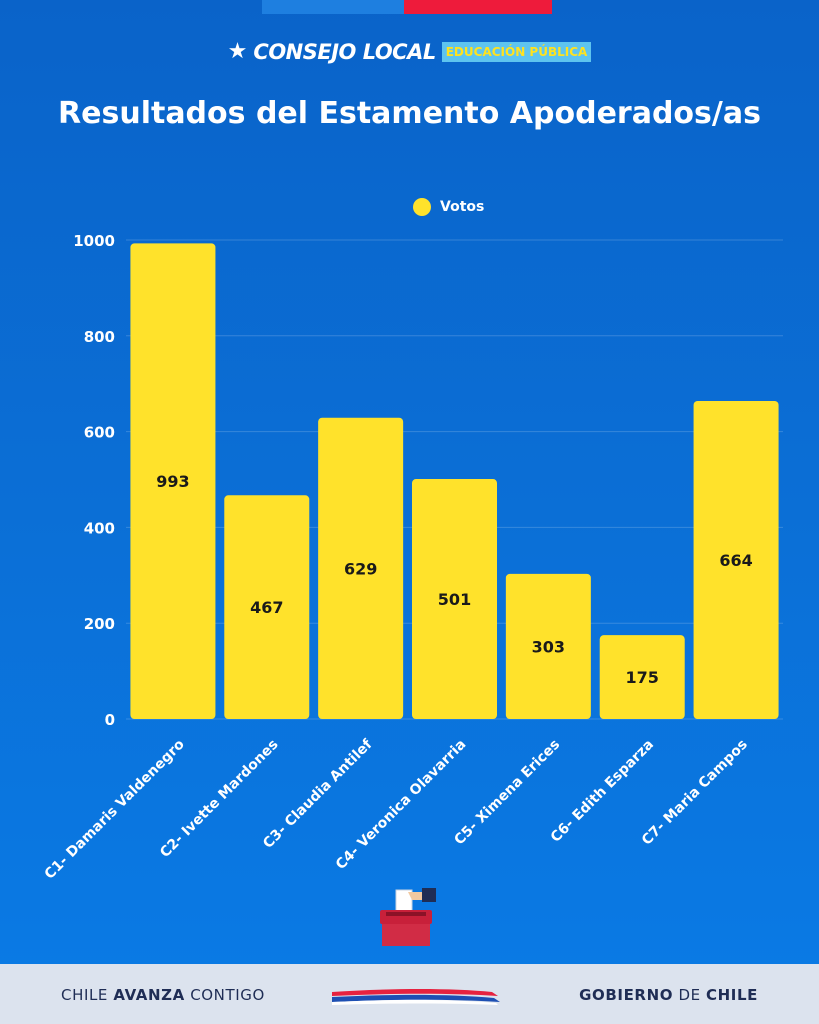  I want to click on chart-legend: Votos, so click(448, 207).